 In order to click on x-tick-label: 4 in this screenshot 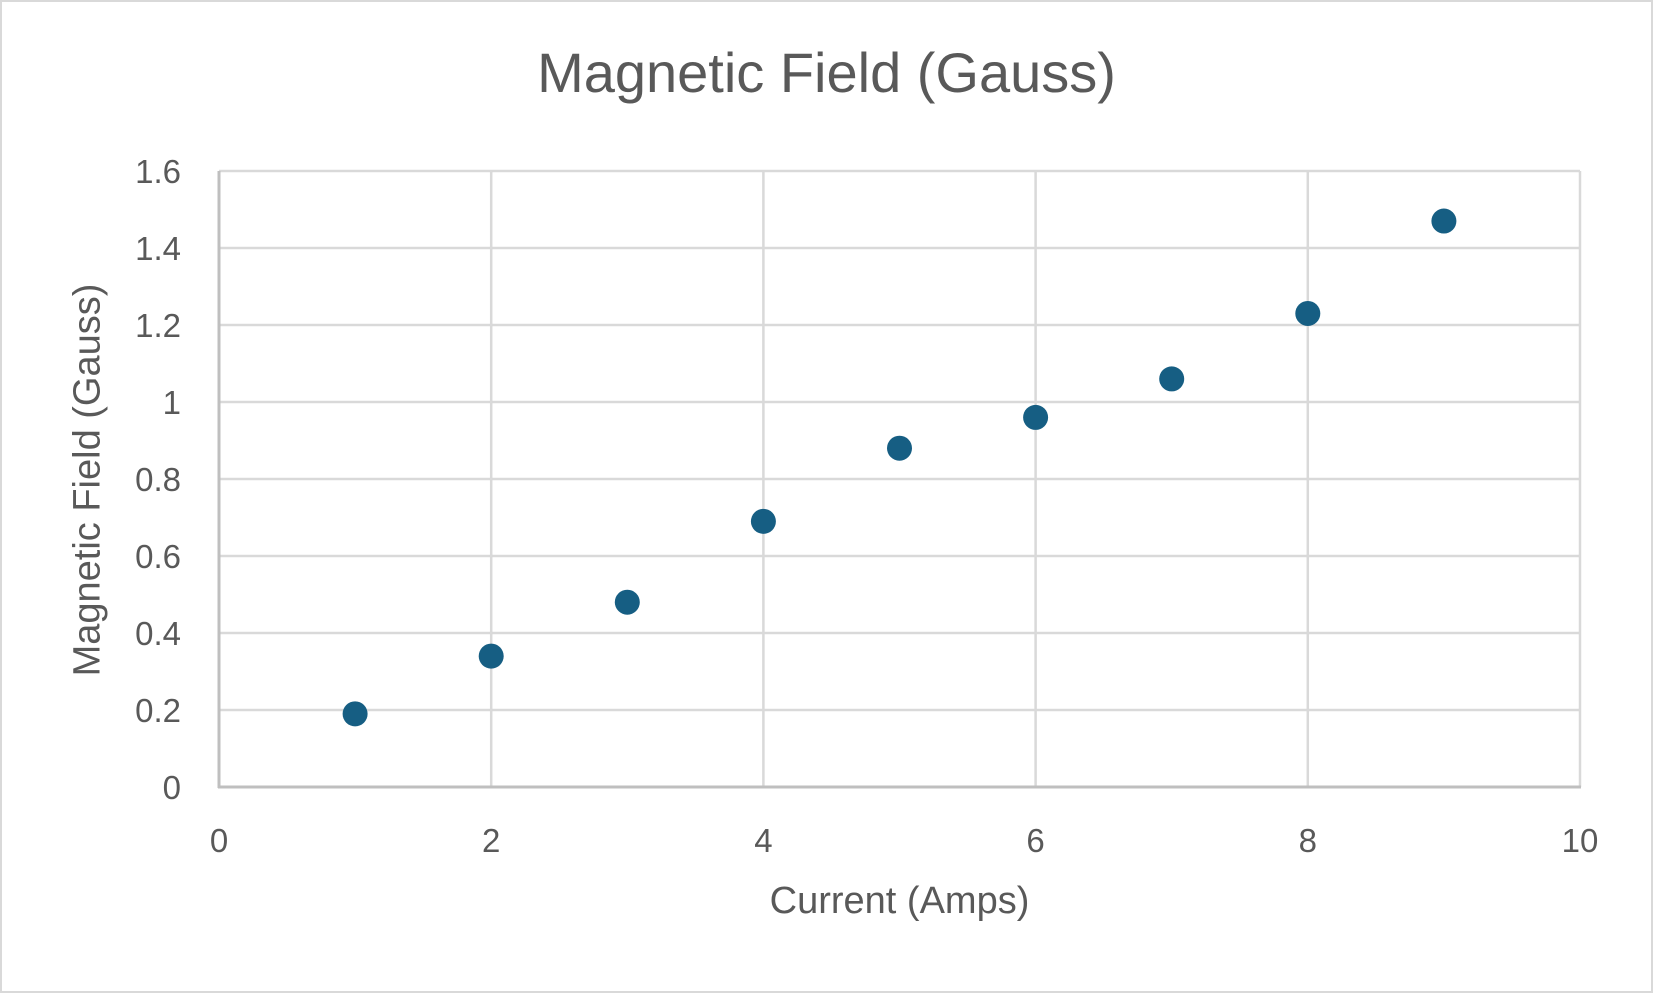, I will do `click(763, 840)`.